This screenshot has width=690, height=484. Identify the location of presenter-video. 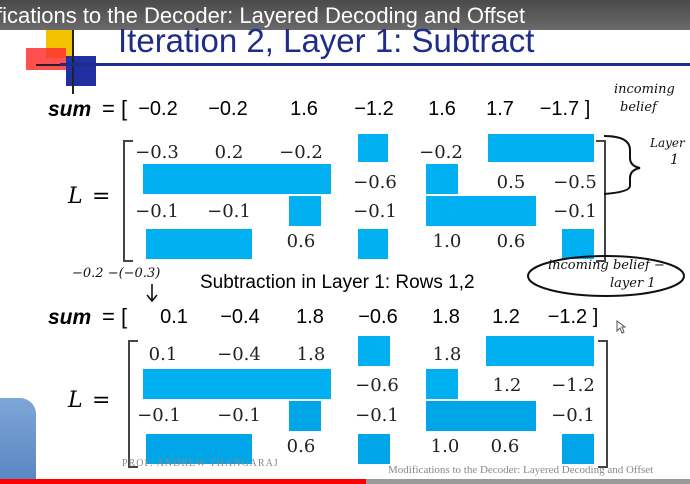
(18, 439).